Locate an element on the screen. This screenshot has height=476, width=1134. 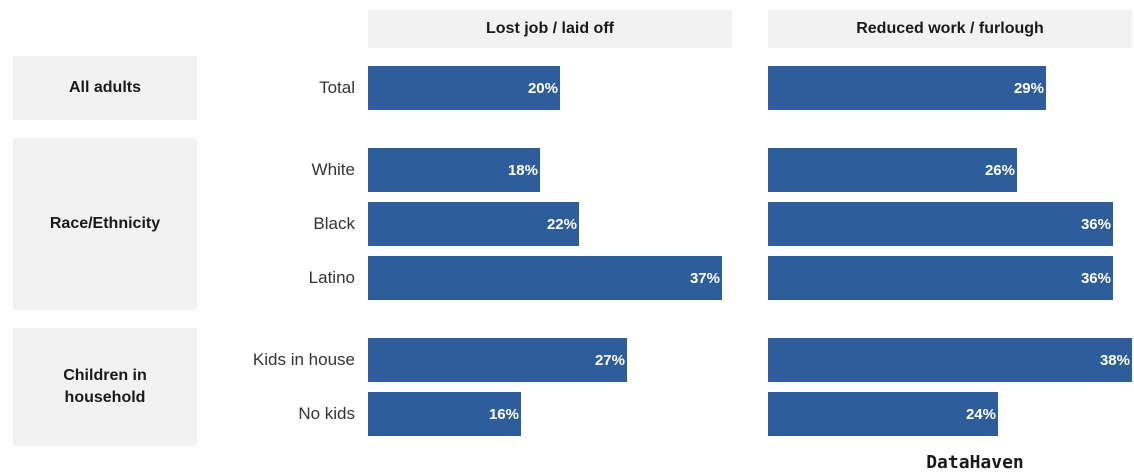
group-label-text: Race/Ethnicity is located at coordinates (105, 223).